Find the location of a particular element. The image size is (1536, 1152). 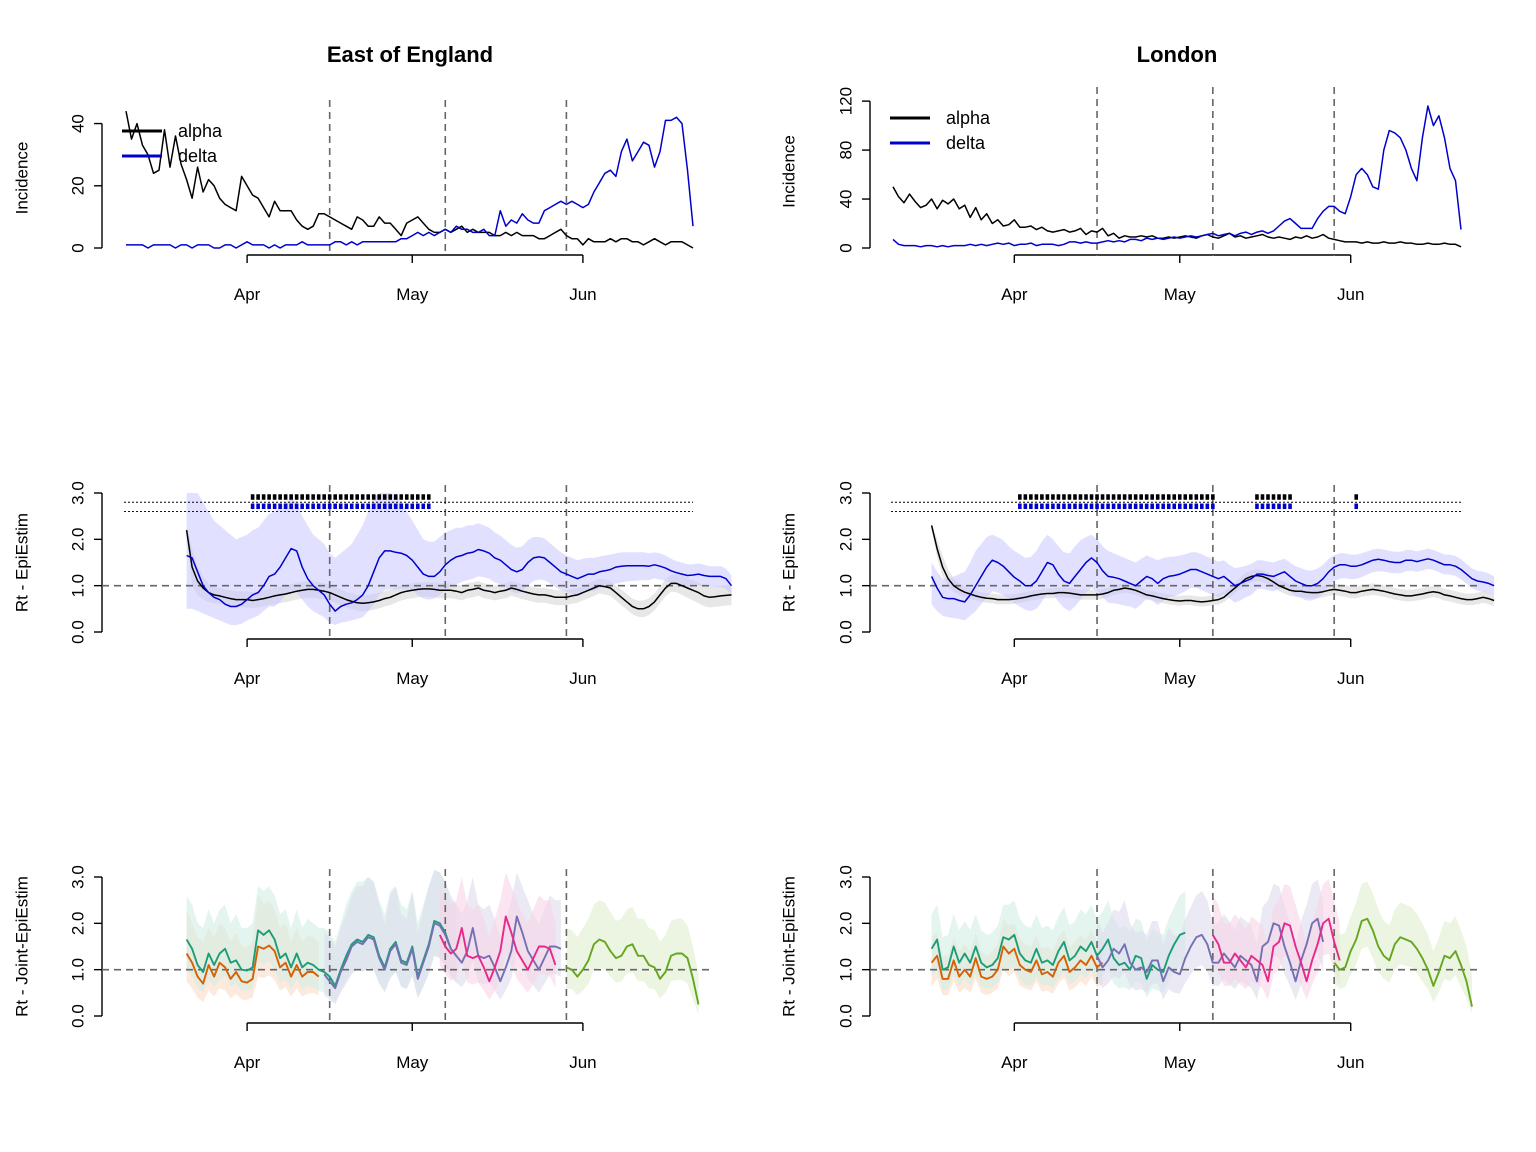

panel-eoe_joint: 0.0 1.0 2.0 3.0 Rt - Joint-EpiEstim Apr May Jun is located at coordinates (362, 968).